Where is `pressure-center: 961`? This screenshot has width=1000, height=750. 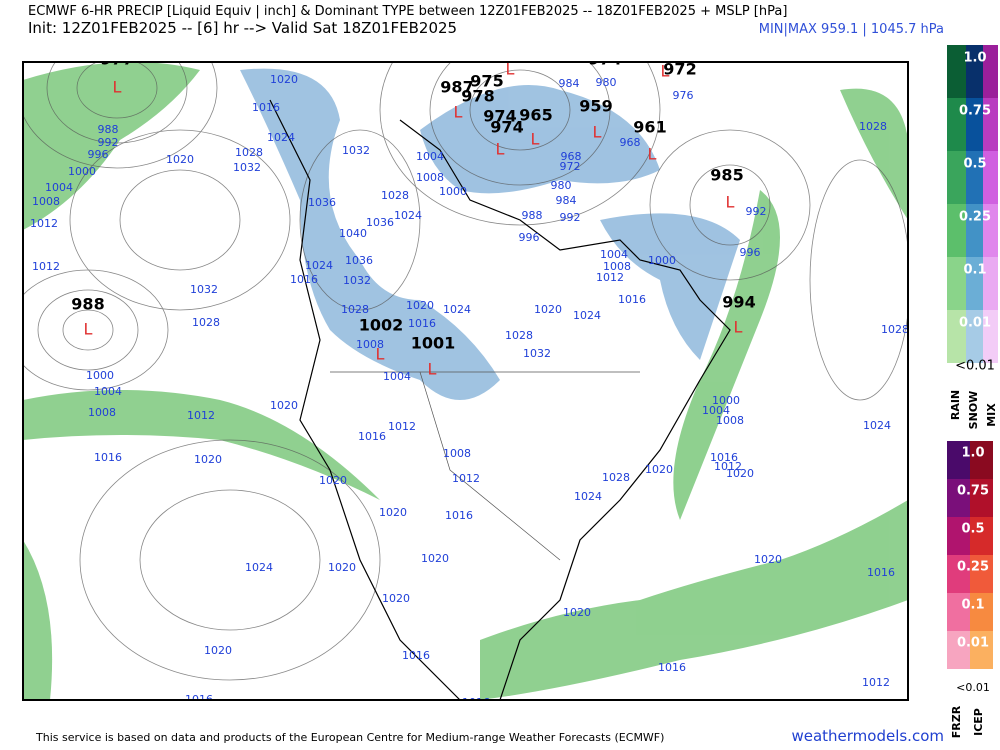 pressure-center: 961 is located at coordinates (649, 127).